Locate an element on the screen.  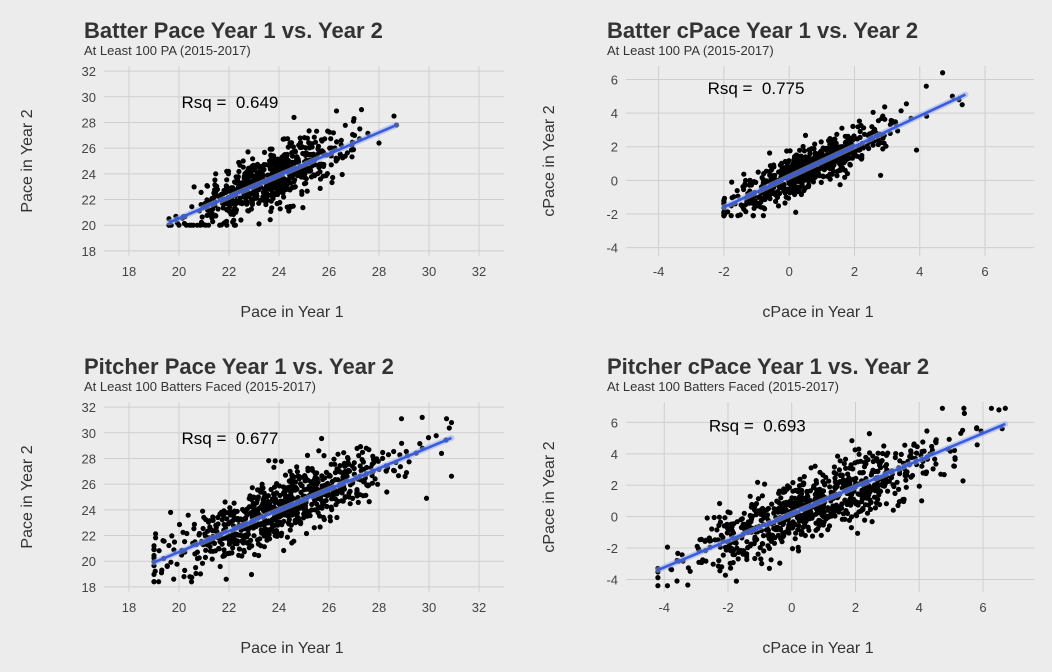
y-tick-label: 18 is located at coordinates (89, 587).